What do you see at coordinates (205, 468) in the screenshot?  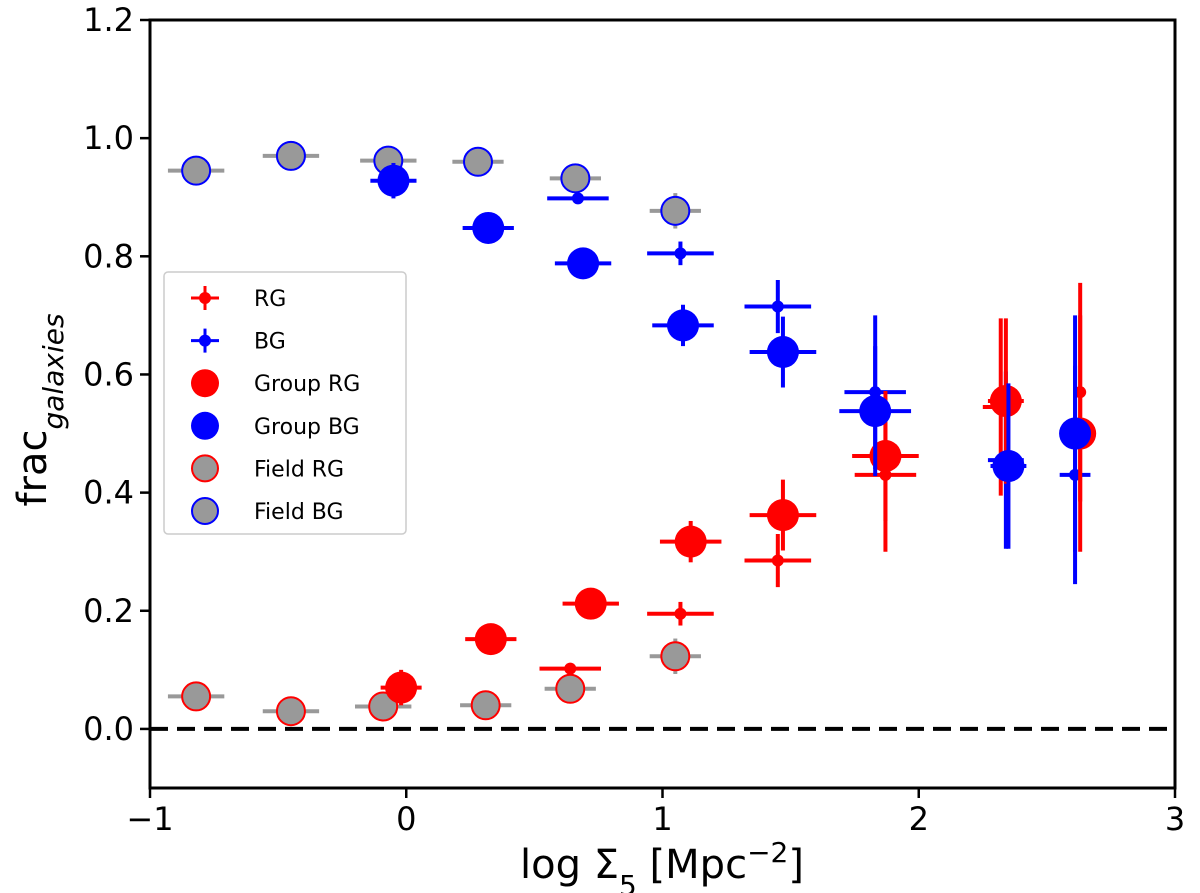 I see `legend-field-rg-marker` at bounding box center [205, 468].